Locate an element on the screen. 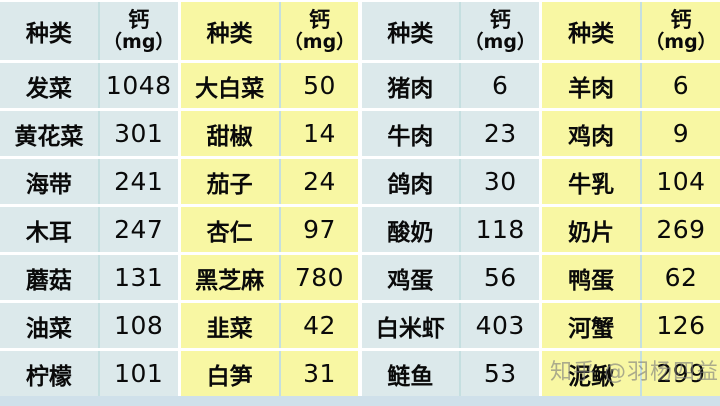 The image size is (720, 406). food-name-cell: 白米虾 is located at coordinates (410, 325).